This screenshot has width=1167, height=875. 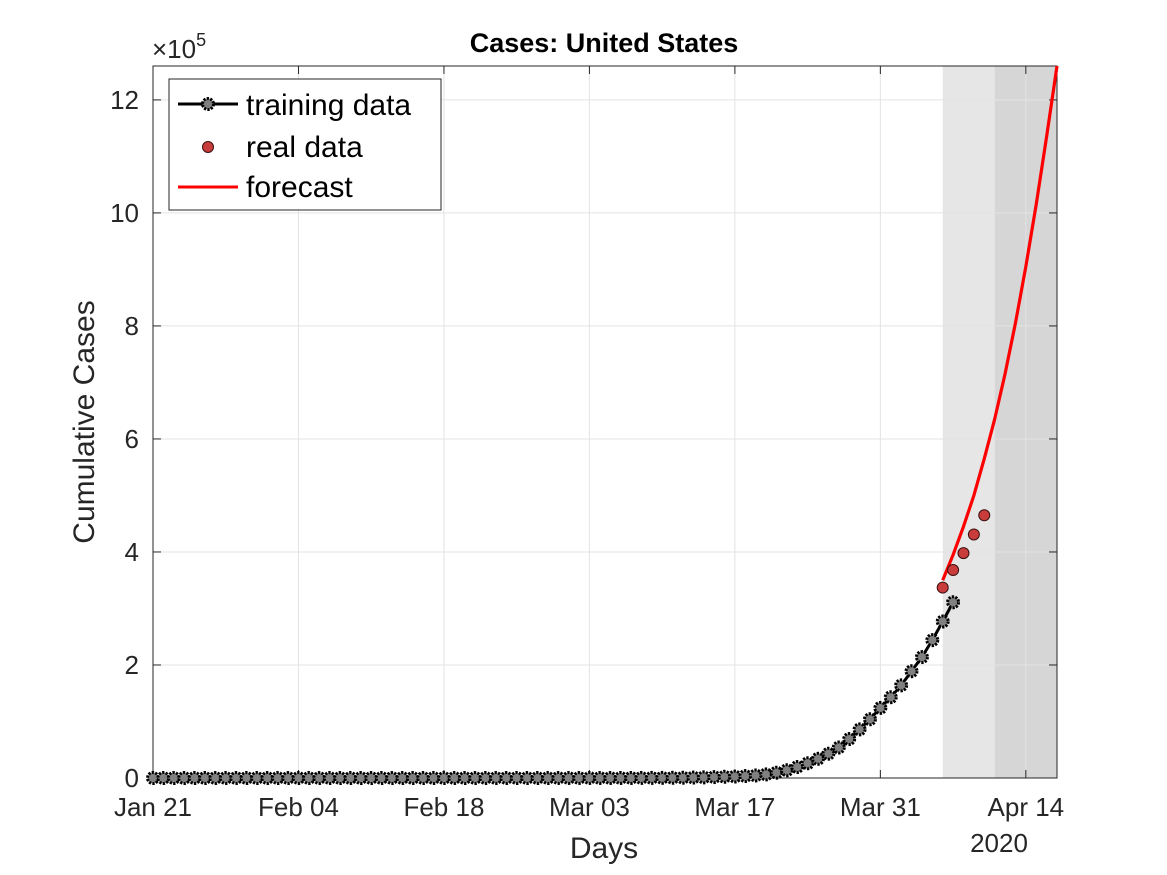 What do you see at coordinates (304, 147) in the screenshot?
I see `legend-label-real-data: real data` at bounding box center [304, 147].